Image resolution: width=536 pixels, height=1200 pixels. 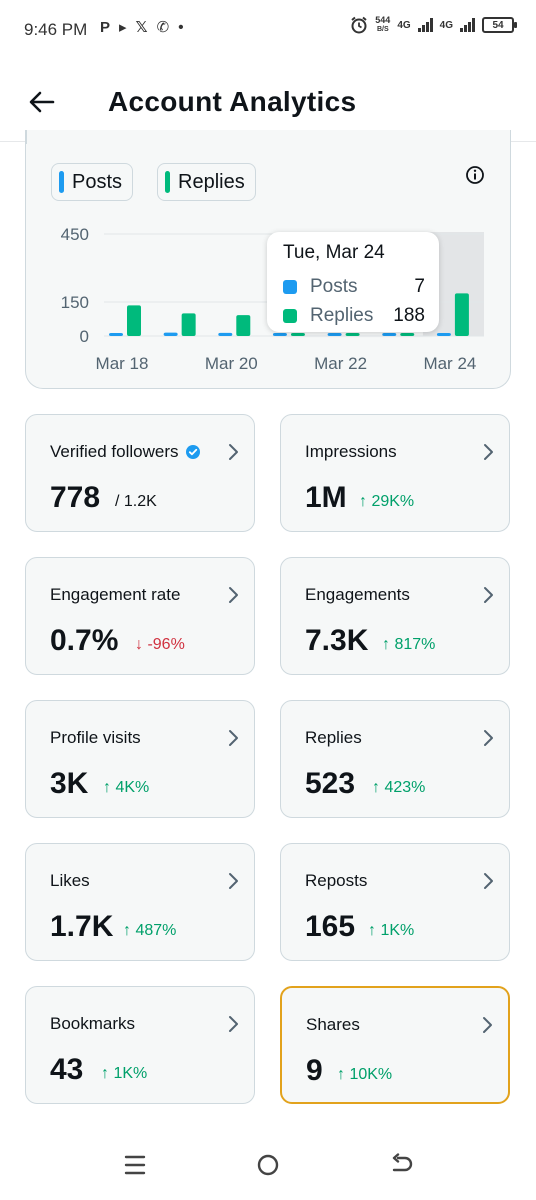 What do you see at coordinates (419, 286) in the screenshot?
I see `tooltip-posts-value: 7` at bounding box center [419, 286].